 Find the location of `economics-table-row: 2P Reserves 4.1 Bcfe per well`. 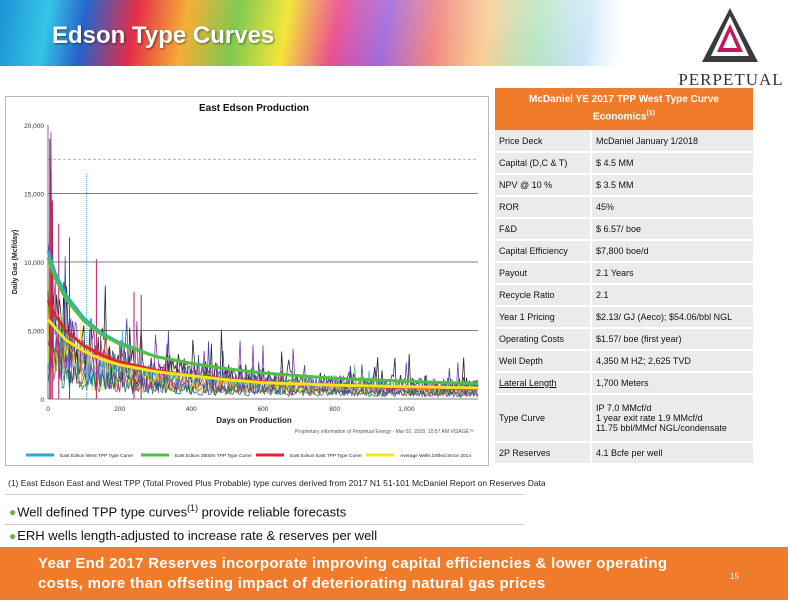

economics-table-row: 2P Reserves 4.1 Bcfe per well is located at coordinates (624, 453).